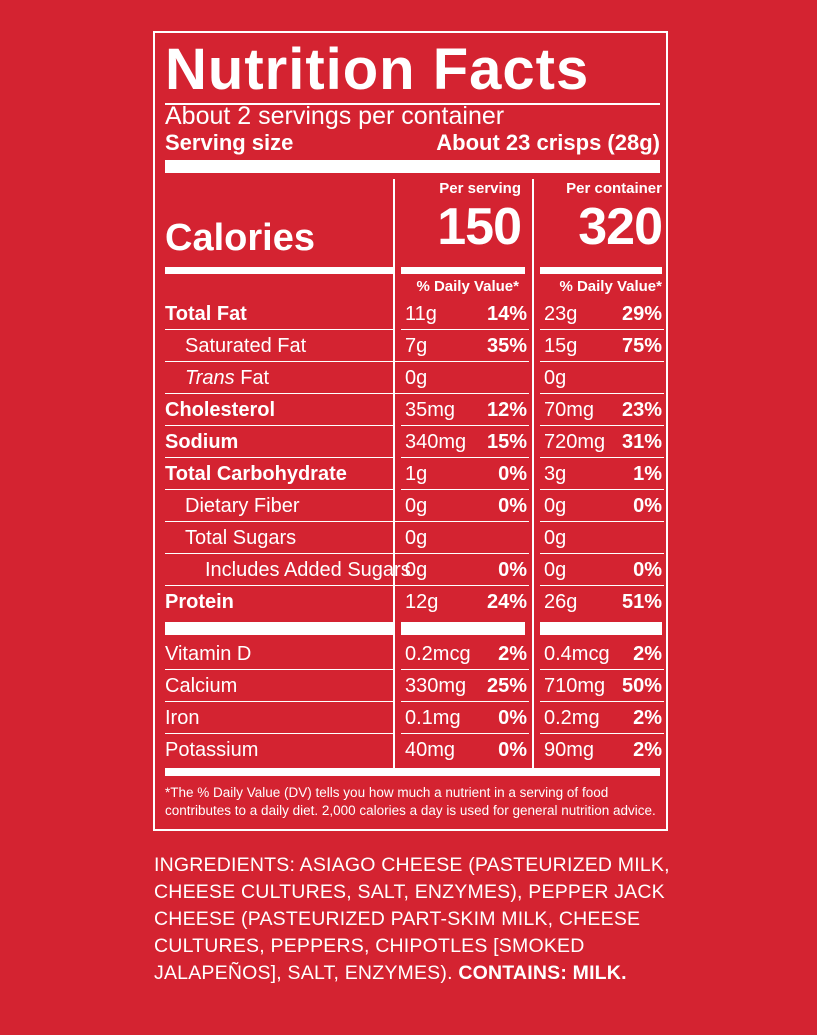  Describe the element at coordinates (279, 654) in the screenshot. I see `vitamin-label: Vitamin D` at that location.